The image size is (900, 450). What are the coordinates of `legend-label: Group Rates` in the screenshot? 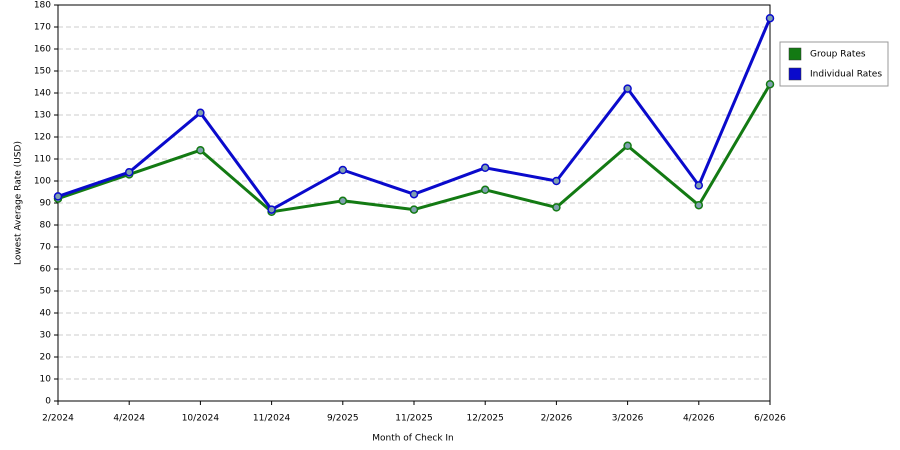 It's located at (838, 55).